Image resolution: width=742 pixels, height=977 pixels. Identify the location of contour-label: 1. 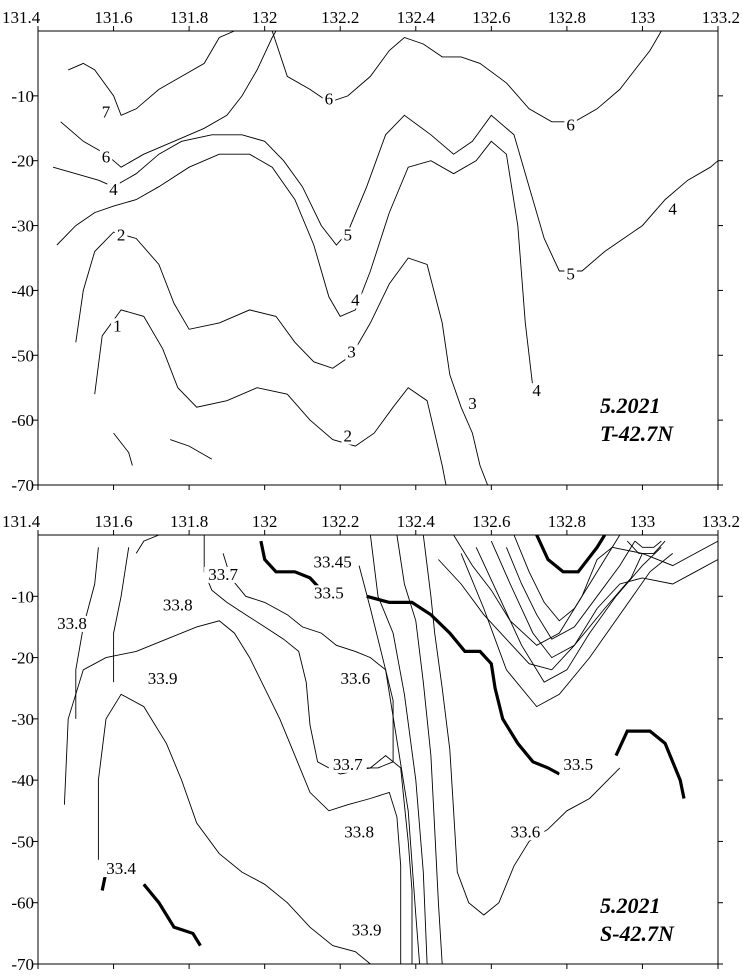
(117, 325).